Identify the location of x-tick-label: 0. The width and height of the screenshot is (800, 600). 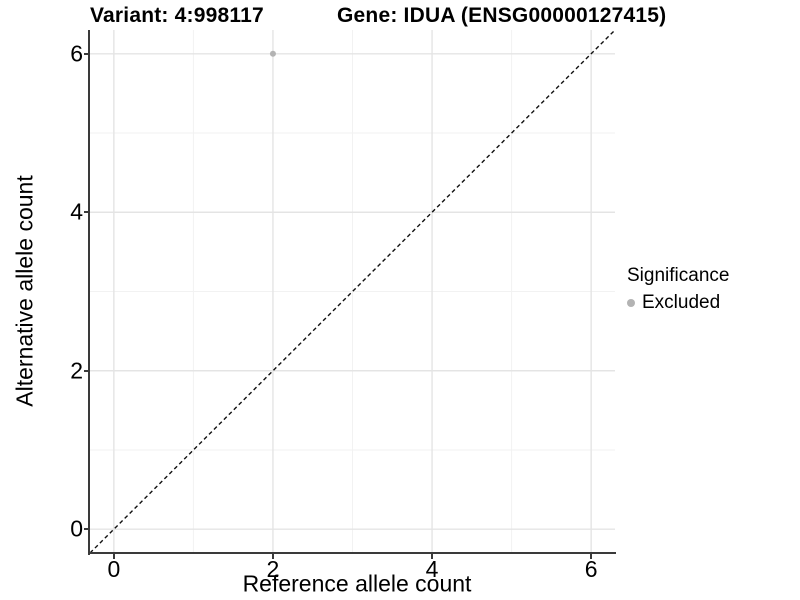
(114, 569).